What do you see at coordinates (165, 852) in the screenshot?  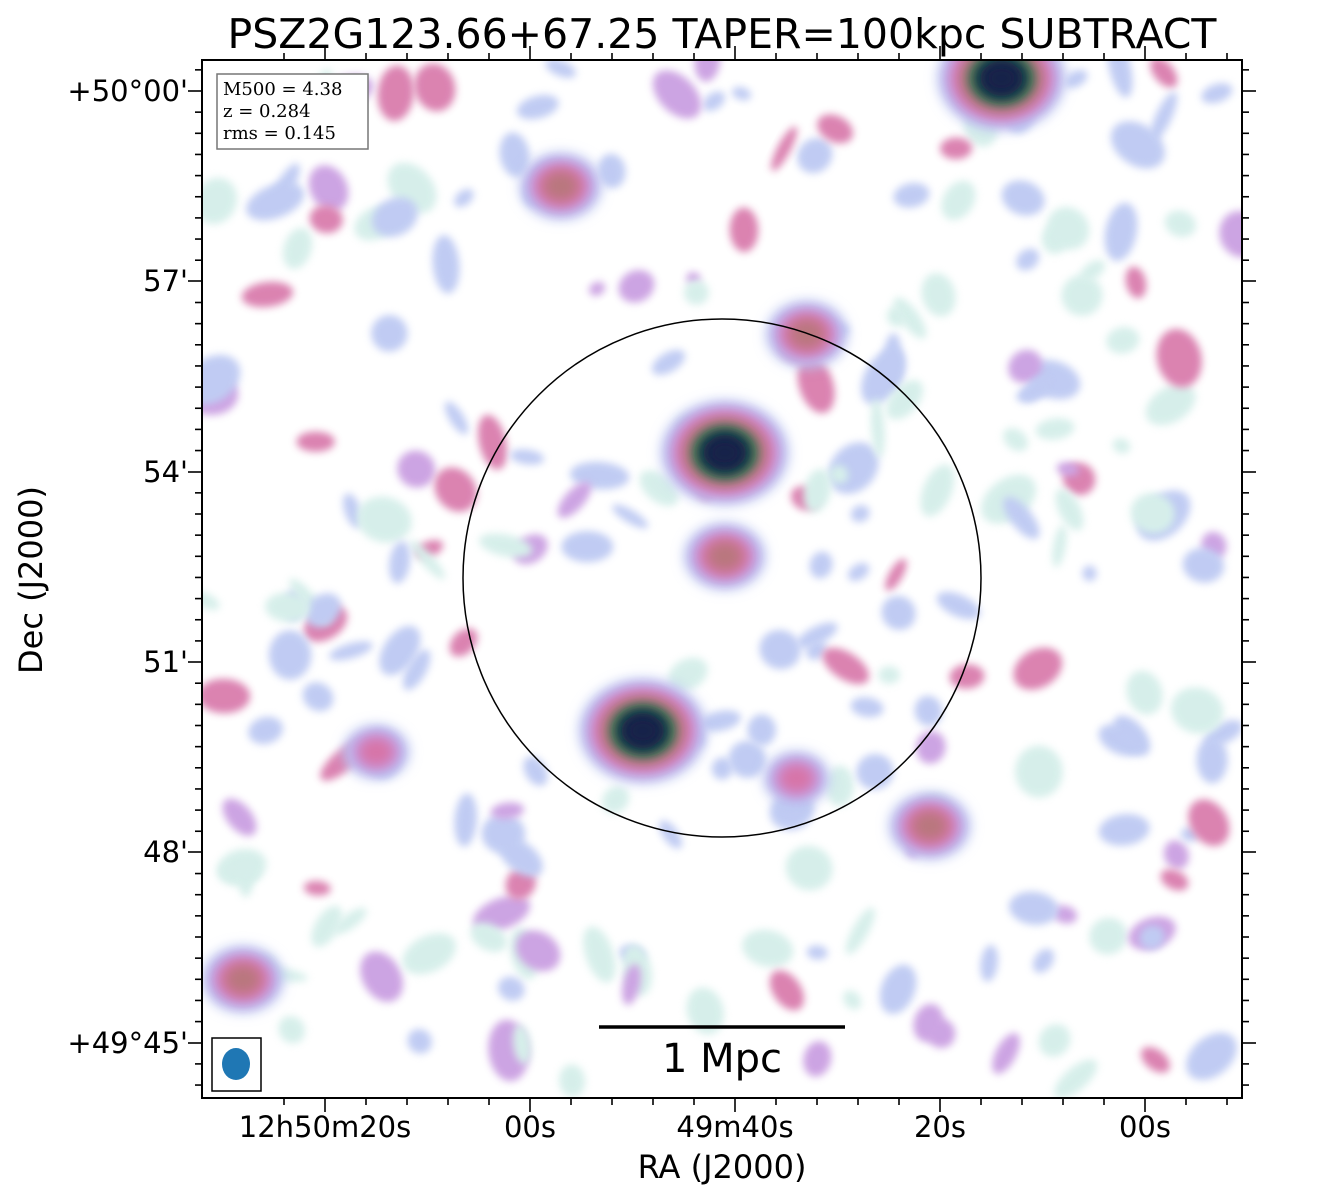 I see `y-tick-label: 48'` at bounding box center [165, 852].